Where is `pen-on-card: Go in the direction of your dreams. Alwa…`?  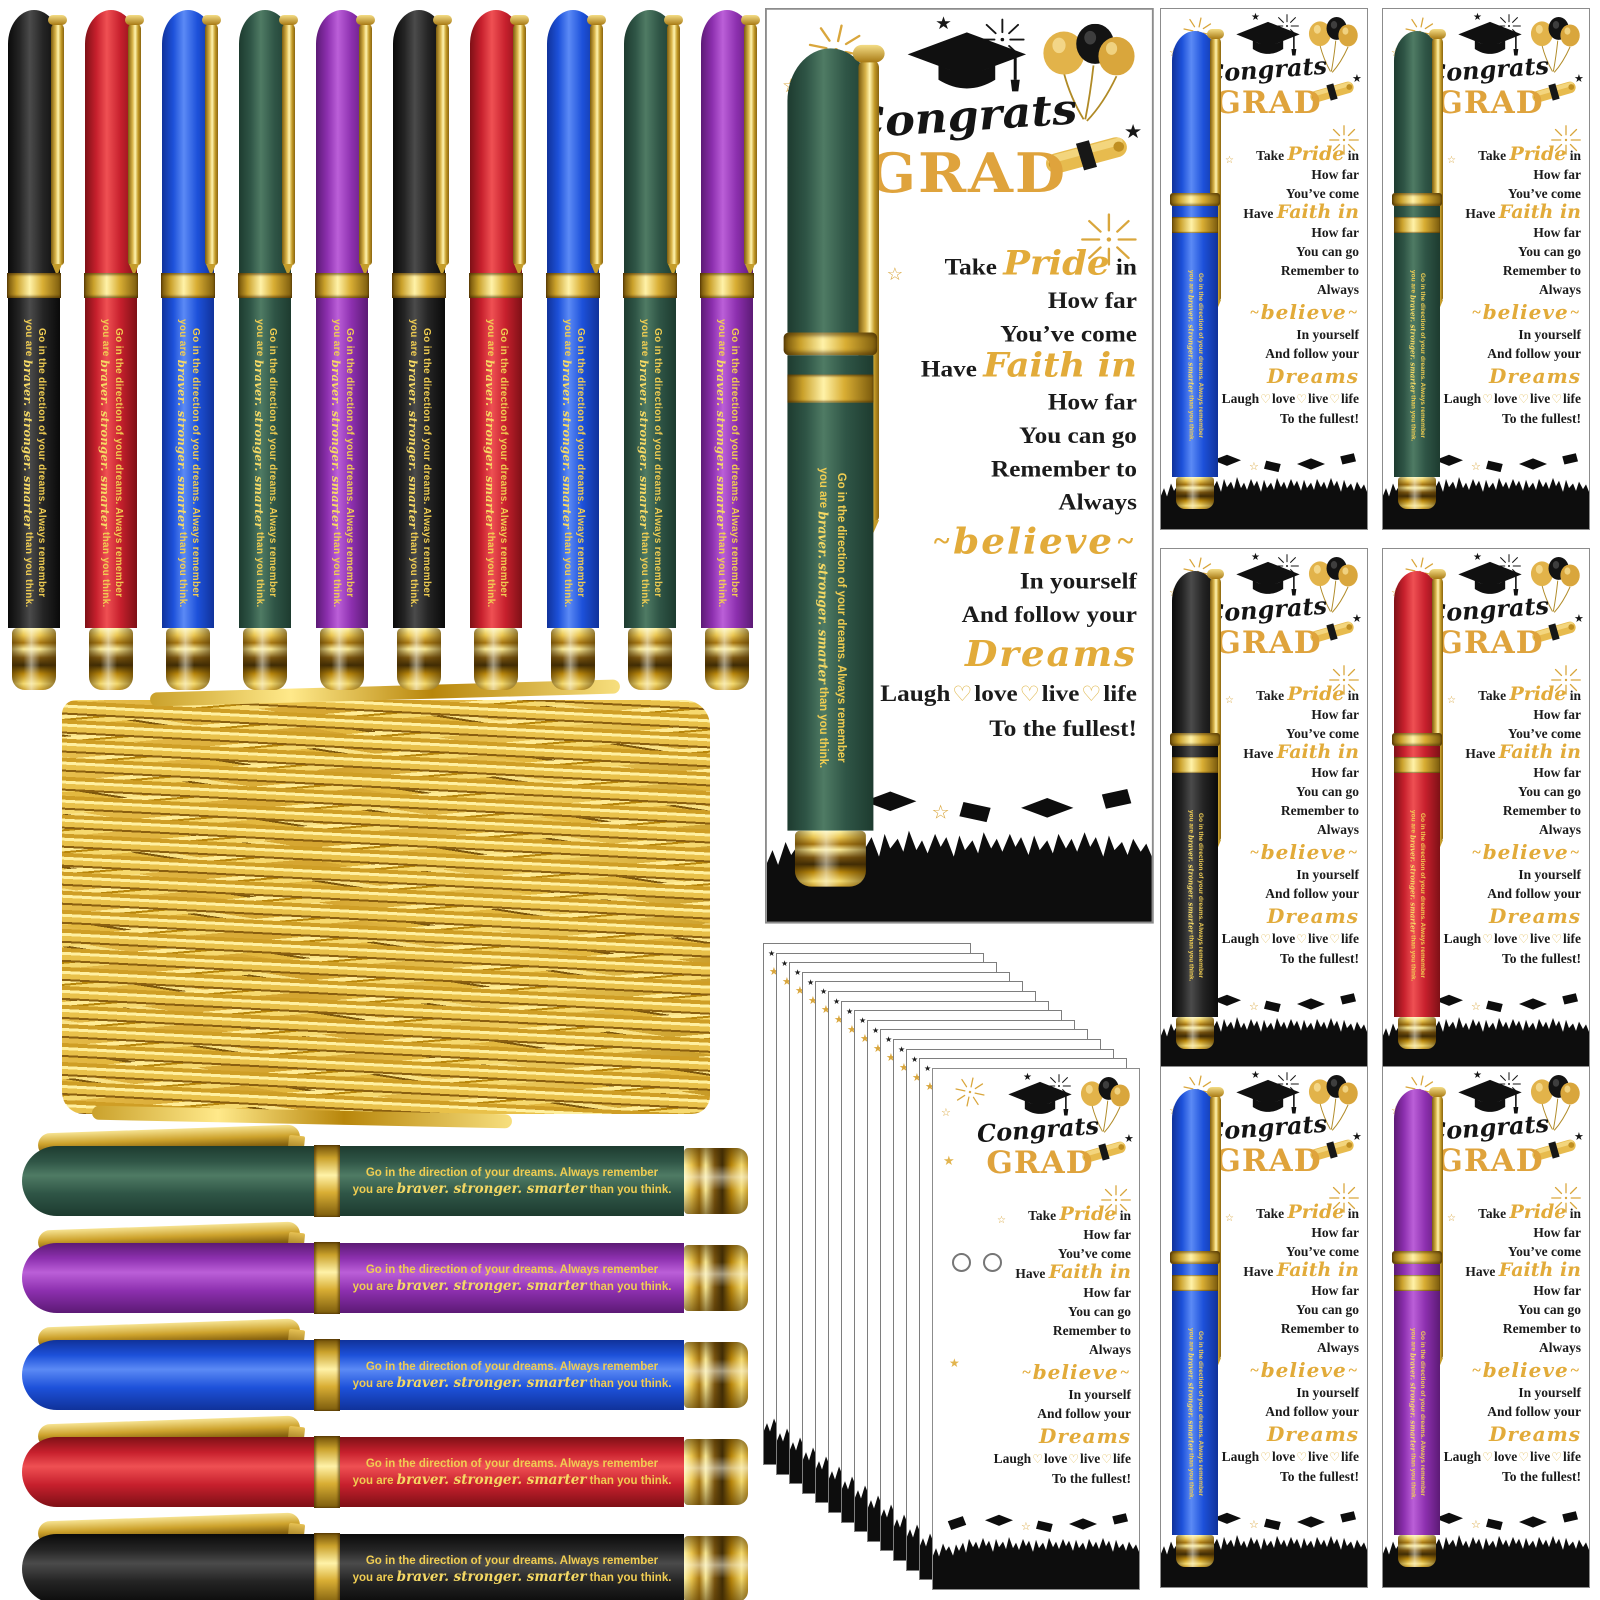 pen-on-card: Go in the direction of your dreams. Alwa… is located at coordinates (1419, 809).